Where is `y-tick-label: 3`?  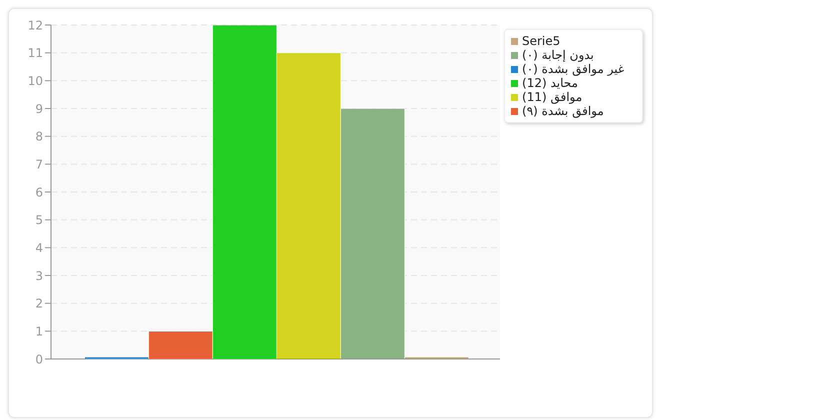
y-tick-label: 3 is located at coordinates (39, 275).